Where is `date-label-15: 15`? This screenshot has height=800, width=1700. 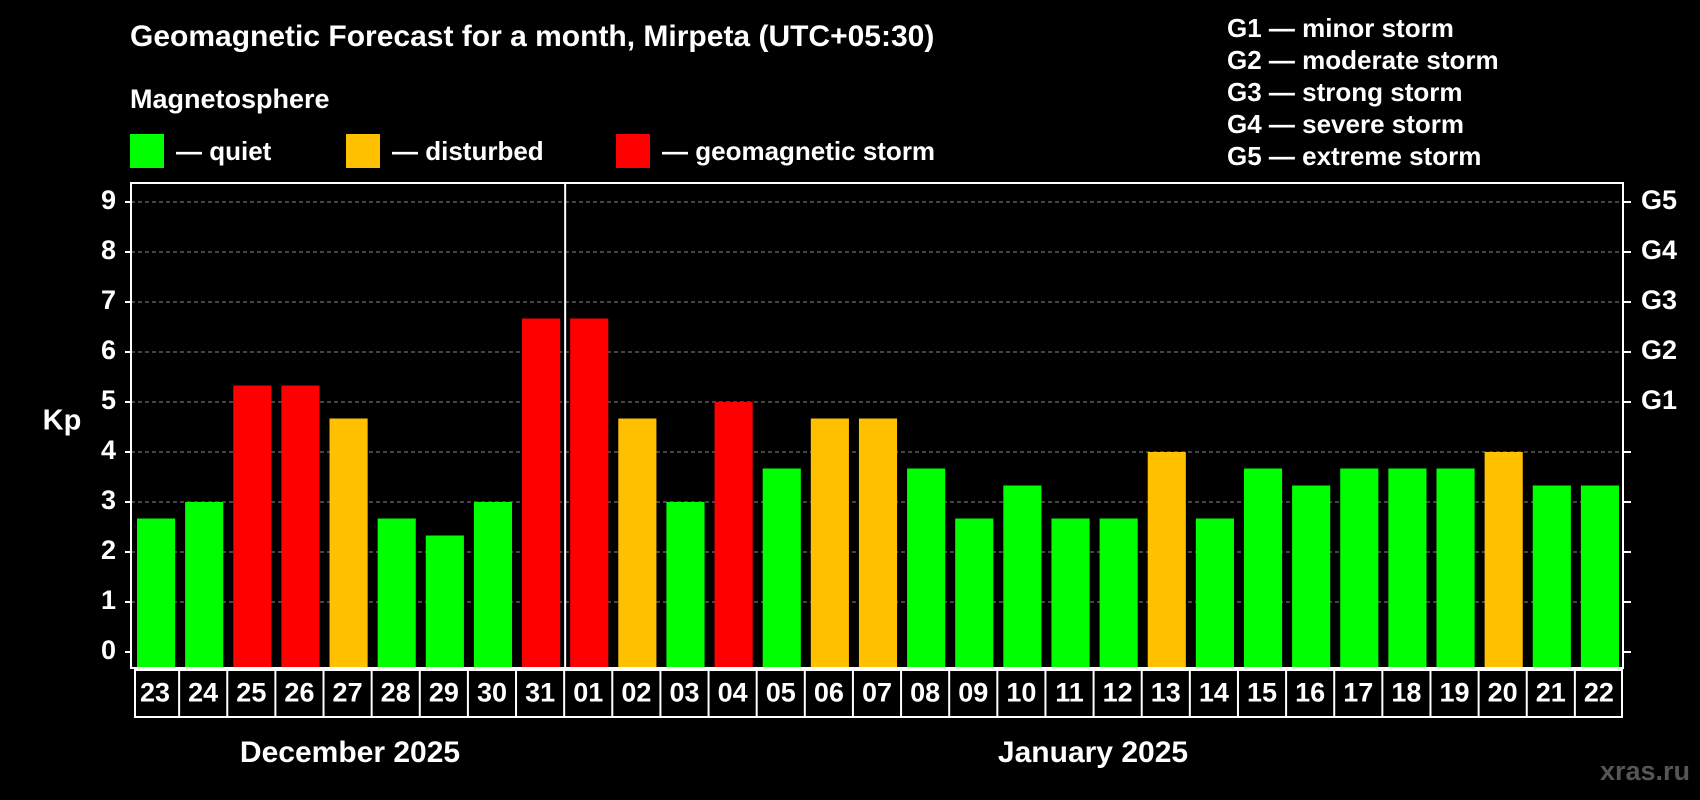
date-label-15: 15 is located at coordinates (1262, 693).